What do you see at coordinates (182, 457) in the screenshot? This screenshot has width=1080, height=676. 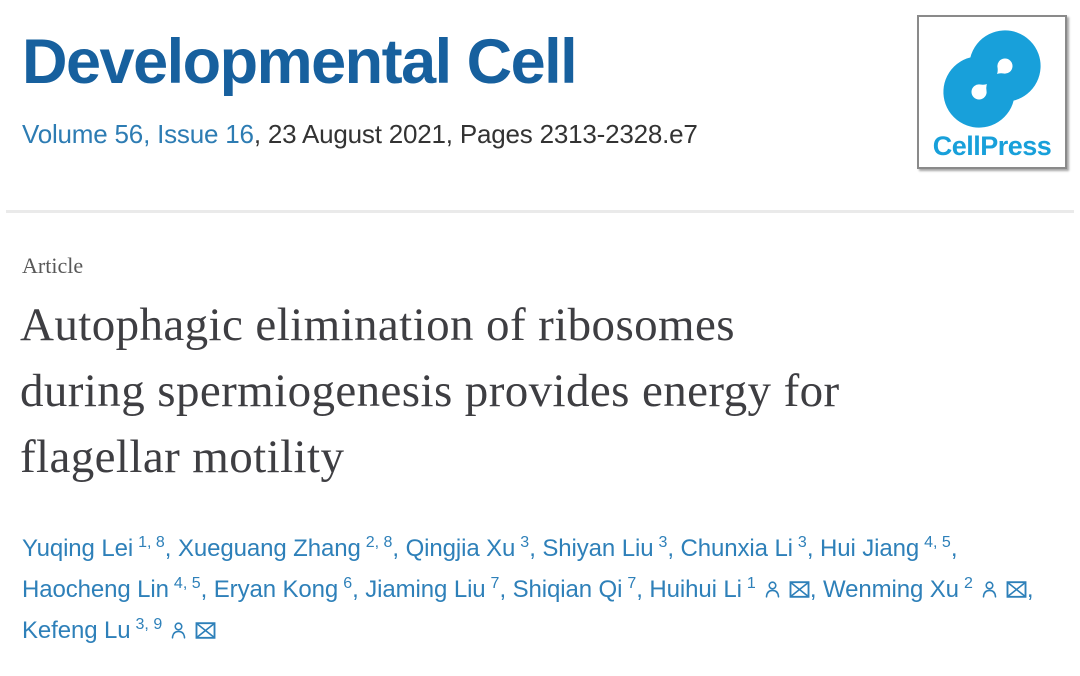 I see `article-title-line: flagellar motility` at bounding box center [182, 457].